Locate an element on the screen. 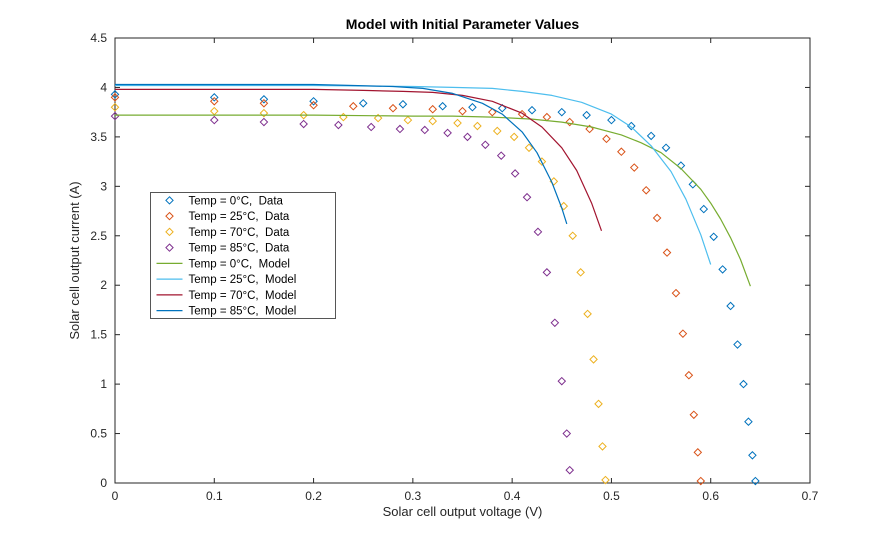 This screenshot has width=895, height=540. legend-entry-model-70c: Temp = 70°C, Model is located at coordinates (226, 296).